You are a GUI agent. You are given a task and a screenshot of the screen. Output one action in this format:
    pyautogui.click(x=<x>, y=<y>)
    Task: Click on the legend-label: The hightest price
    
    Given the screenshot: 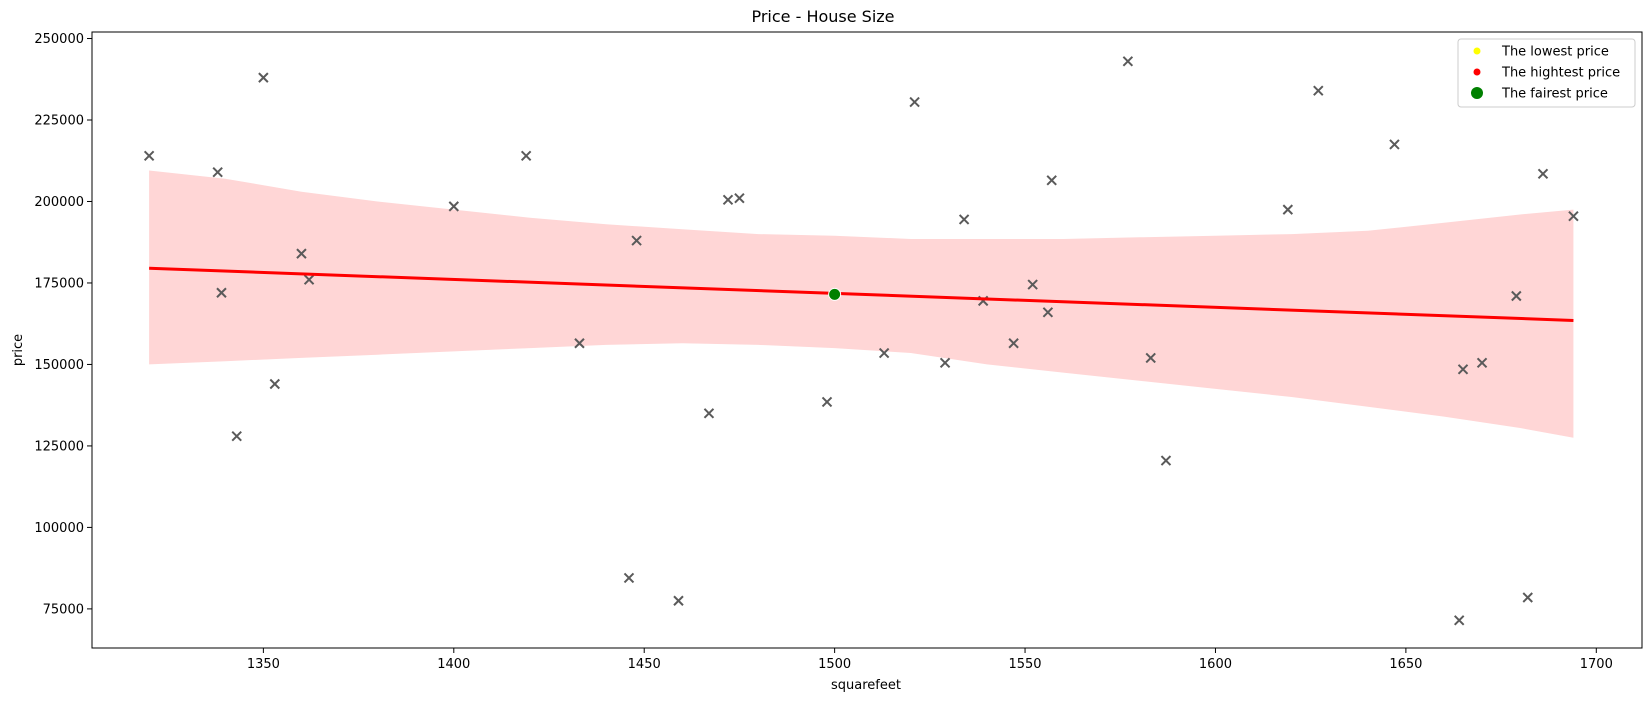 What is the action you would take?
    pyautogui.click(x=1560, y=73)
    